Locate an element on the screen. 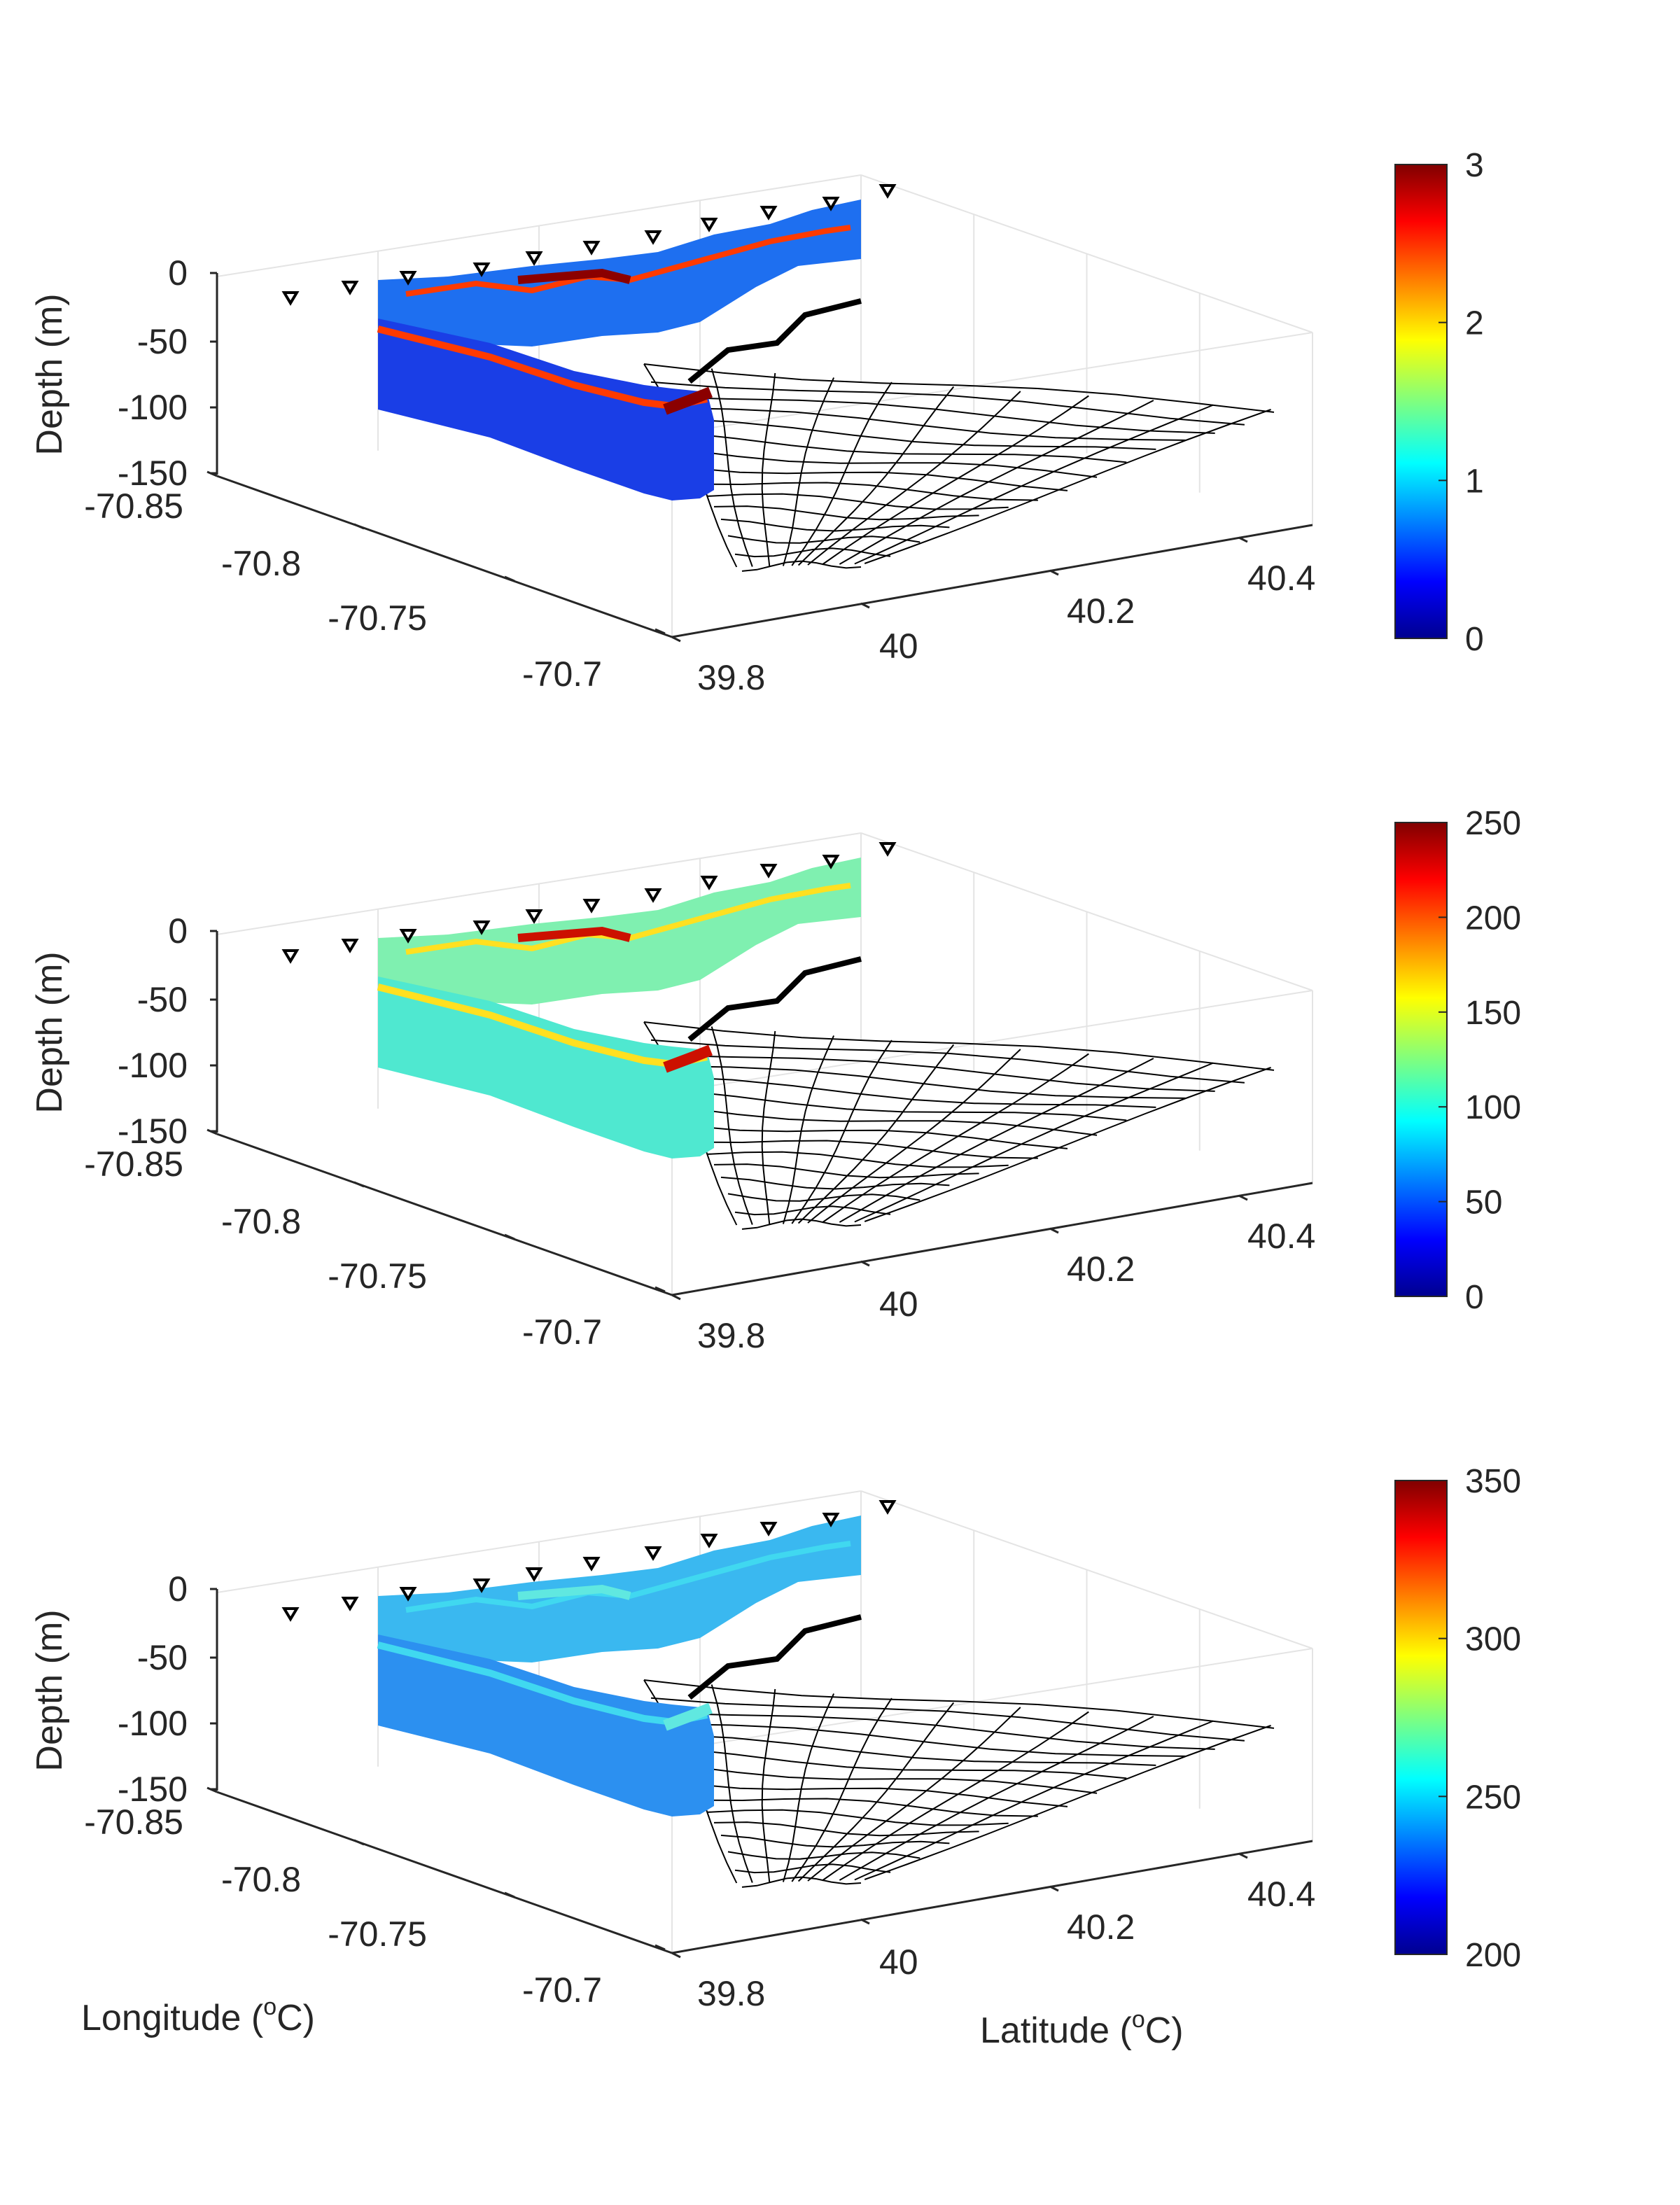 Image resolution: width=1680 pixels, height=2205 pixels. lat-tick-label: 39.8 is located at coordinates (731, 677).